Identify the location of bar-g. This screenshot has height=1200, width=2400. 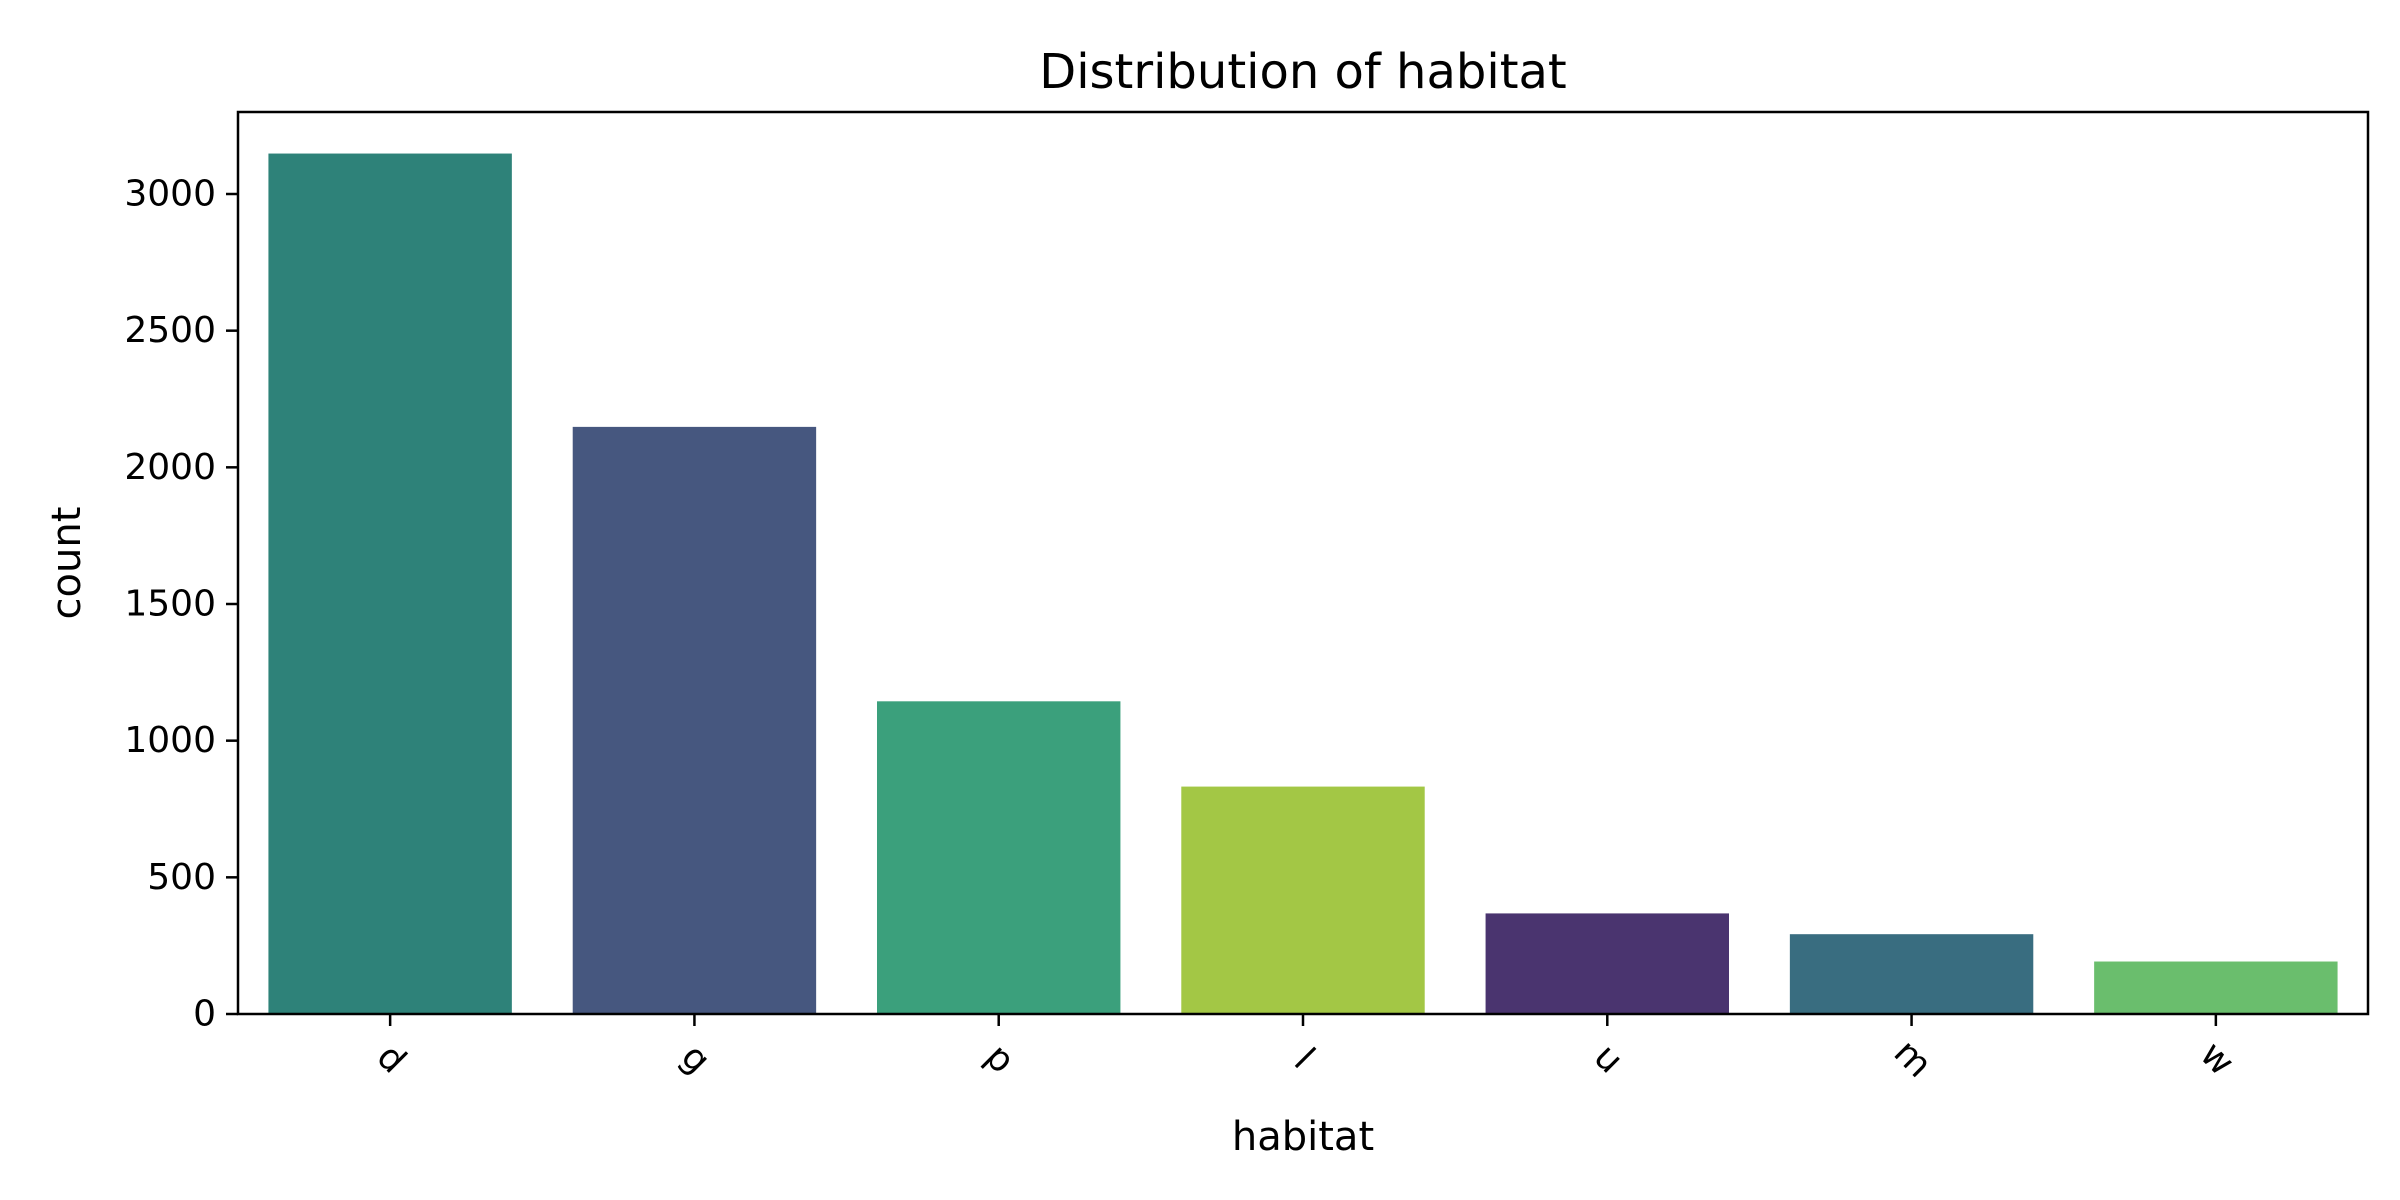
(694, 720).